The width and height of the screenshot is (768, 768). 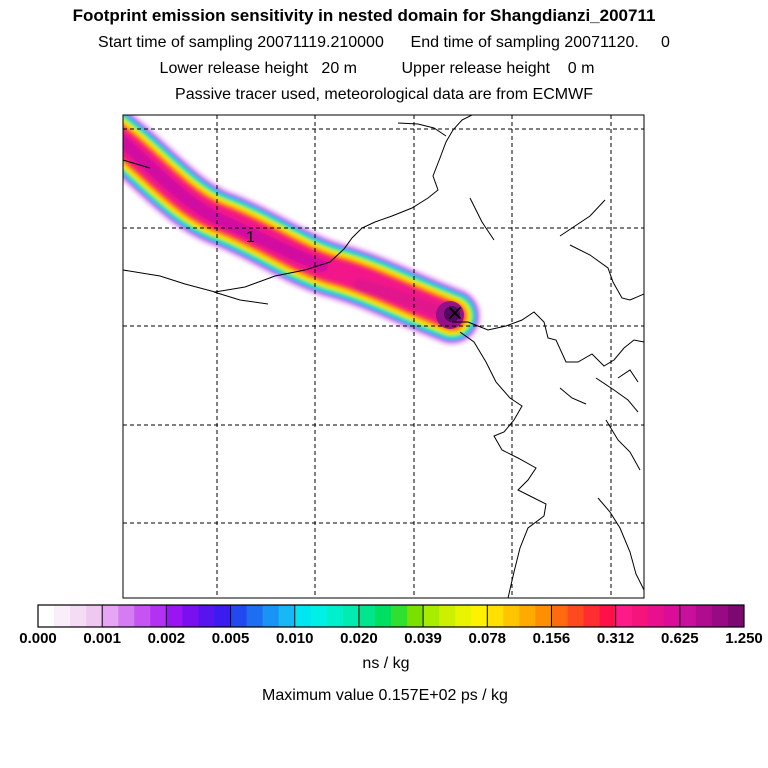 What do you see at coordinates (385, 695) in the screenshot?
I see `max-value-label: Maximum value 0.157E+02 ps / kg` at bounding box center [385, 695].